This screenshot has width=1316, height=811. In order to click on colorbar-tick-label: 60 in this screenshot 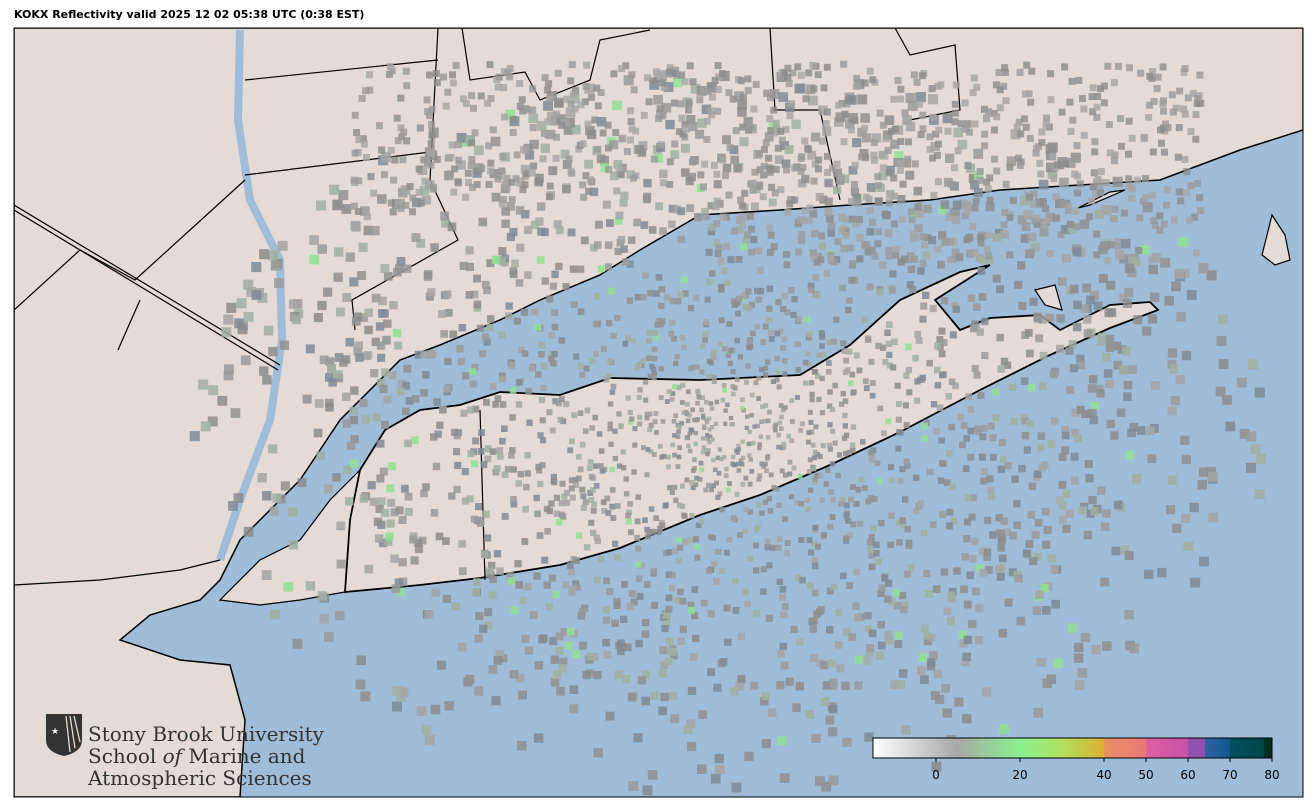, I will do `click(1187, 775)`.